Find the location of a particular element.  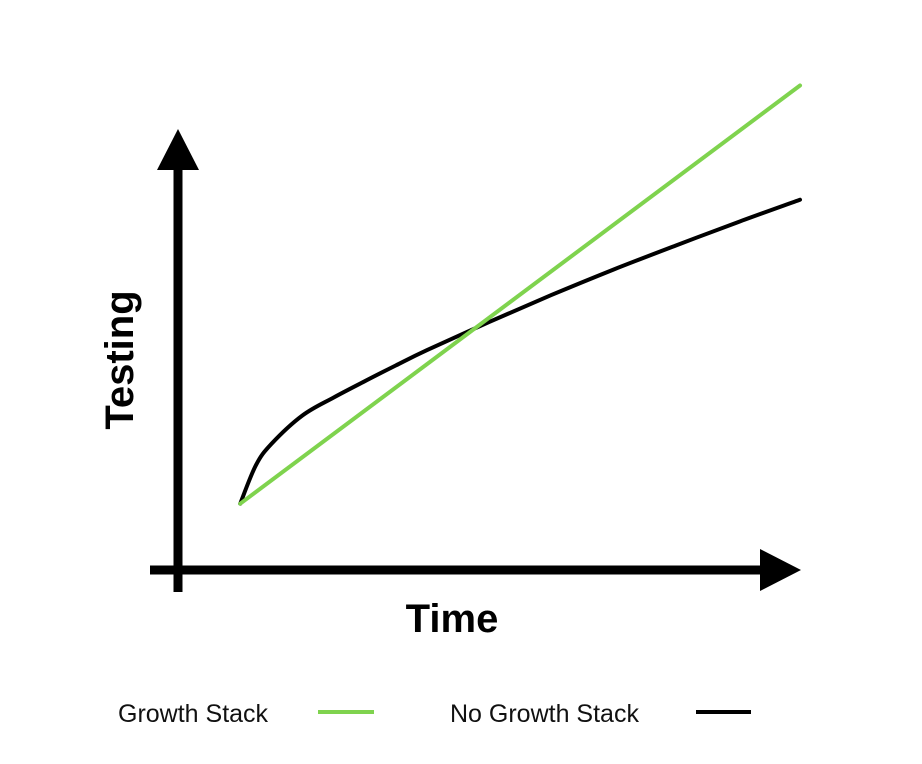

y-axis-label: Testing is located at coordinates (120, 359).